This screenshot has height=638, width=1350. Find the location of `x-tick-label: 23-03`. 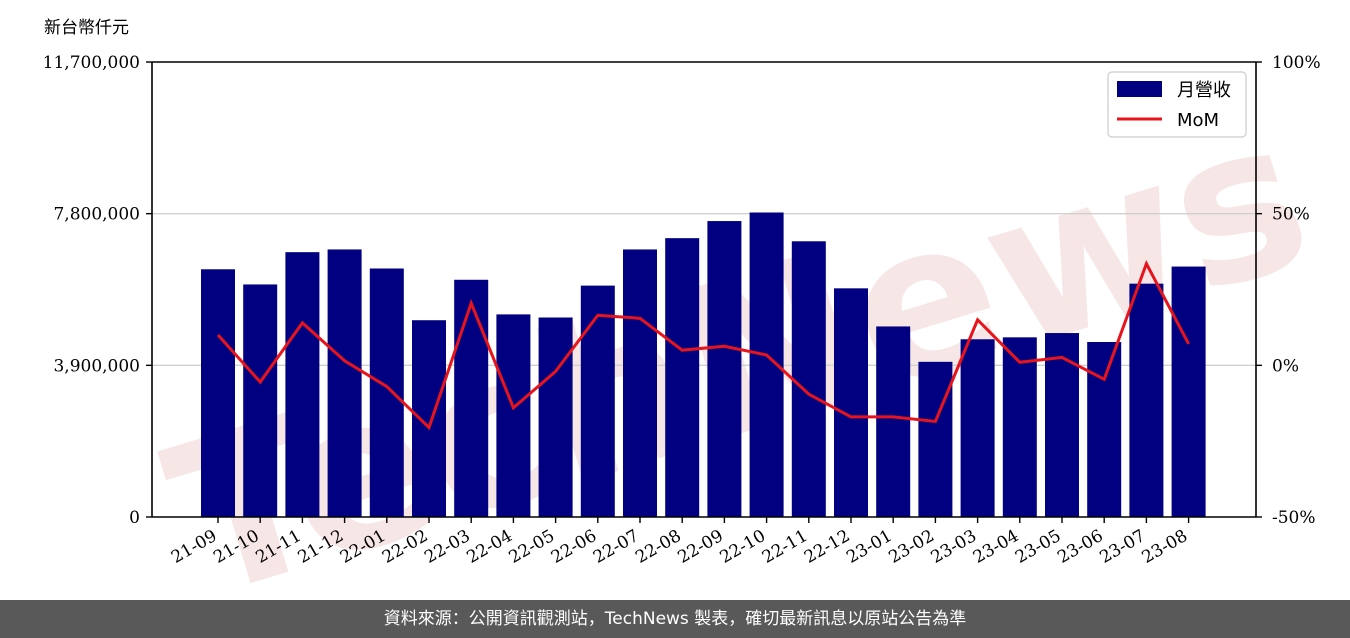

x-tick-label: 23-03 is located at coordinates (954, 547).